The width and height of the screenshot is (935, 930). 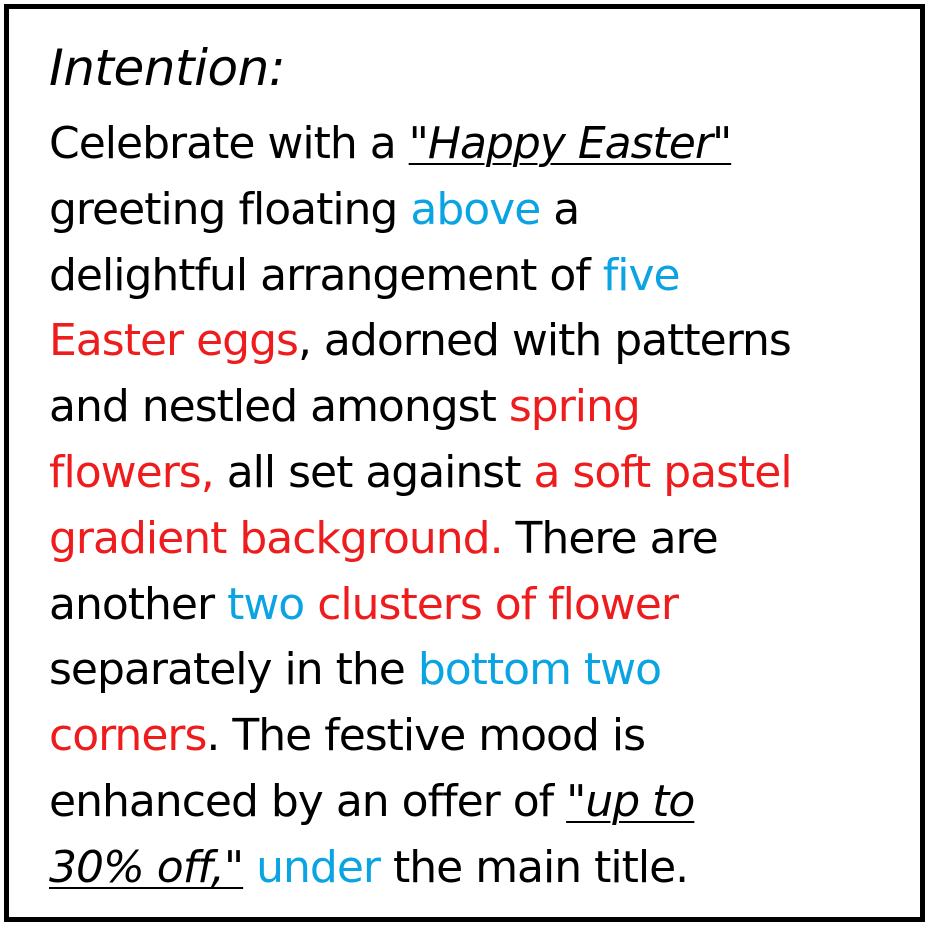 I want to click on text-segment: Easter eggs, so click(x=174, y=341).